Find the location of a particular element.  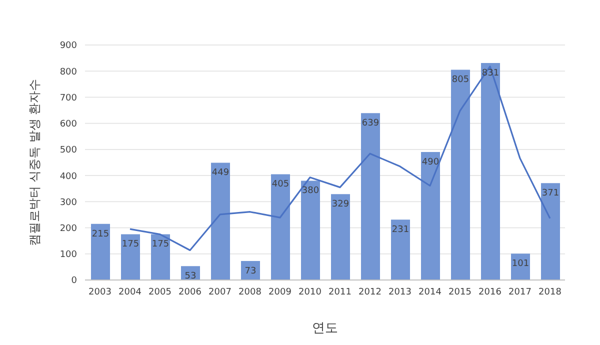

y-tick-label: 100 is located at coordinates (69, 255).